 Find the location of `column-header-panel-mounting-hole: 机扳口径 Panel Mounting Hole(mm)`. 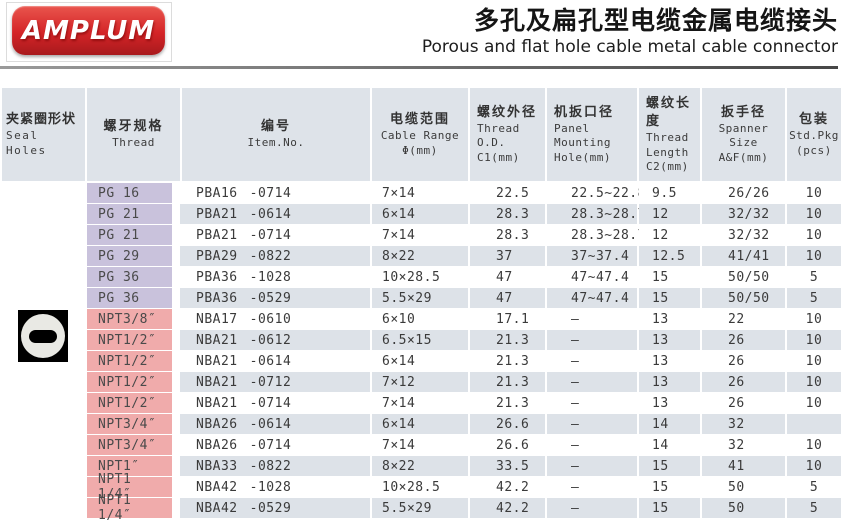

column-header-panel-mounting-hole: 机扳口径 Panel Mounting Hole(mm) is located at coordinates (592, 134).